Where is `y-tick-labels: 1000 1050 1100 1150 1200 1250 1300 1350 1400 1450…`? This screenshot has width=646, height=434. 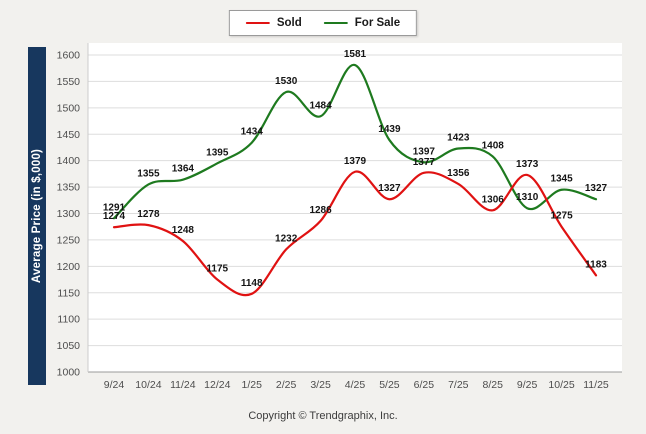 y-tick-labels: 1000 1050 1100 1150 1200 1250 1300 1350 1400 1450… is located at coordinates (69, 214).